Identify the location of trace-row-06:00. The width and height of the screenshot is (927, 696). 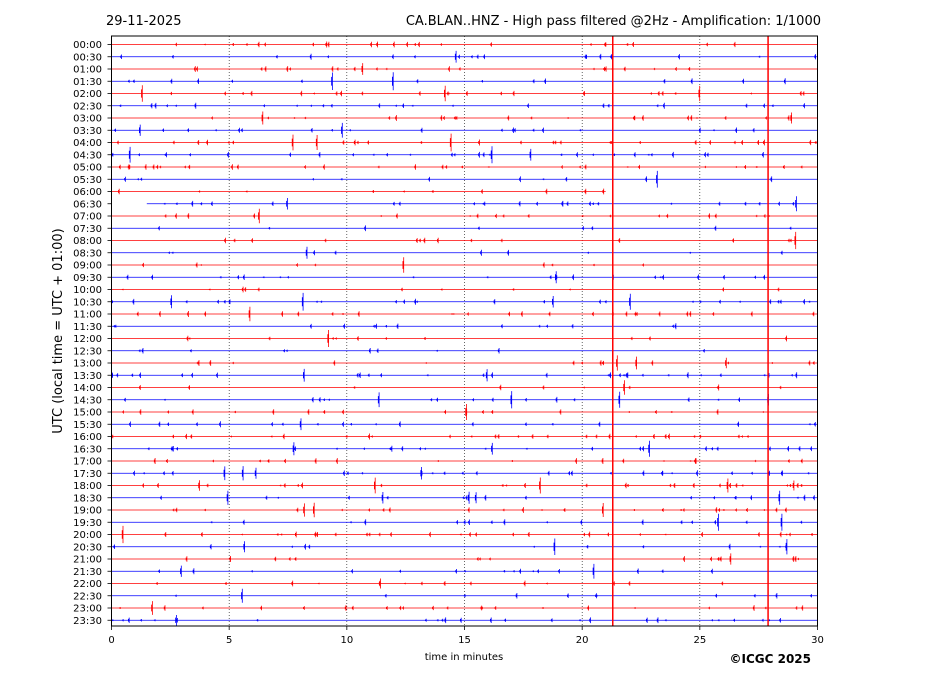
(358, 191).